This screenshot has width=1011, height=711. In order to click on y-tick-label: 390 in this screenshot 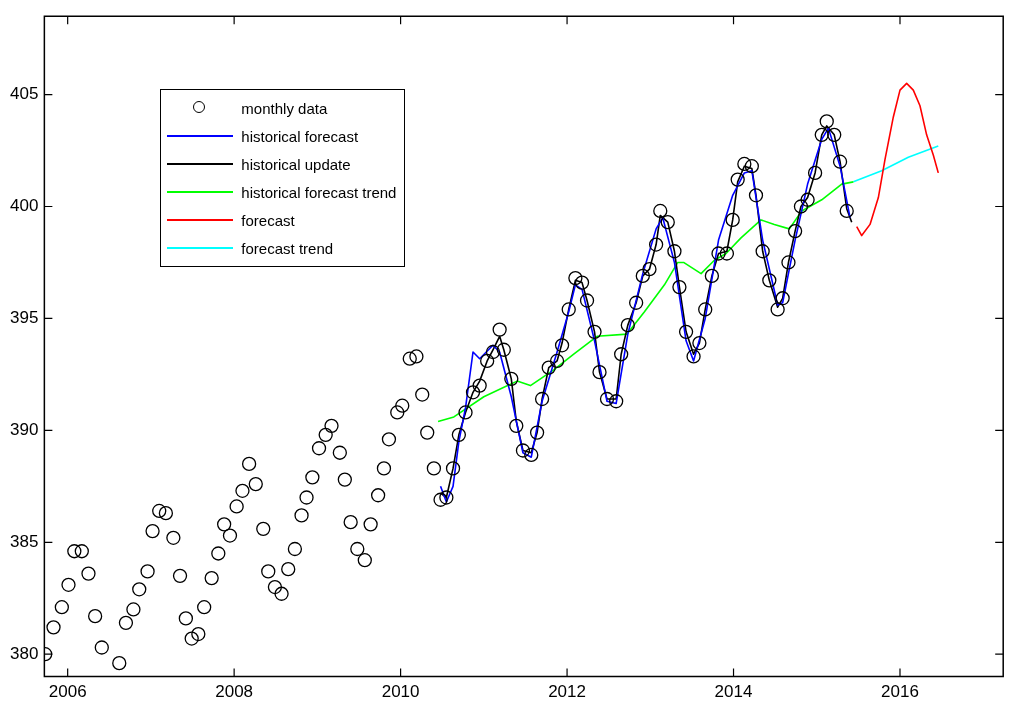, I will do `click(24, 430)`.